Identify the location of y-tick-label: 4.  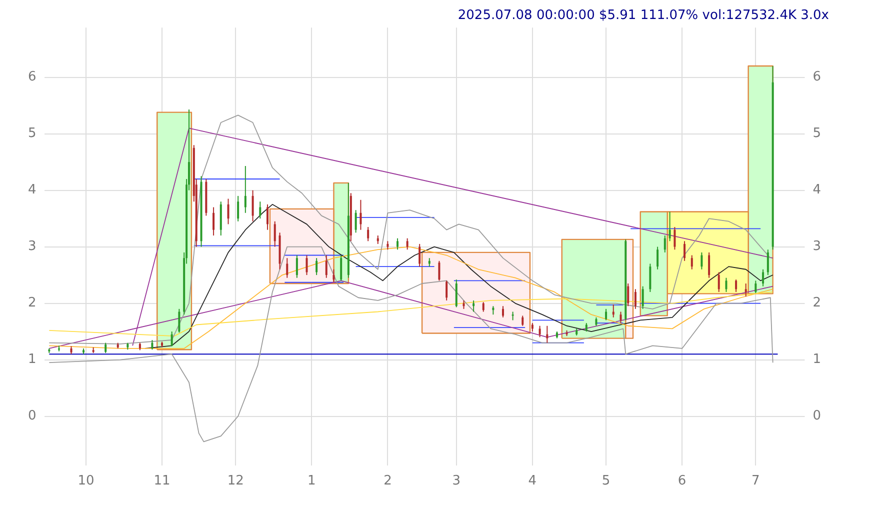
(32, 190).